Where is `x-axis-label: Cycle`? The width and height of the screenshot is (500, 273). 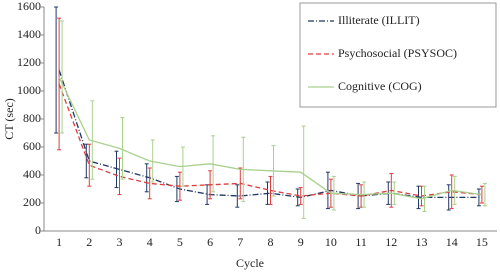
x-axis-label: Cycle is located at coordinates (250, 263).